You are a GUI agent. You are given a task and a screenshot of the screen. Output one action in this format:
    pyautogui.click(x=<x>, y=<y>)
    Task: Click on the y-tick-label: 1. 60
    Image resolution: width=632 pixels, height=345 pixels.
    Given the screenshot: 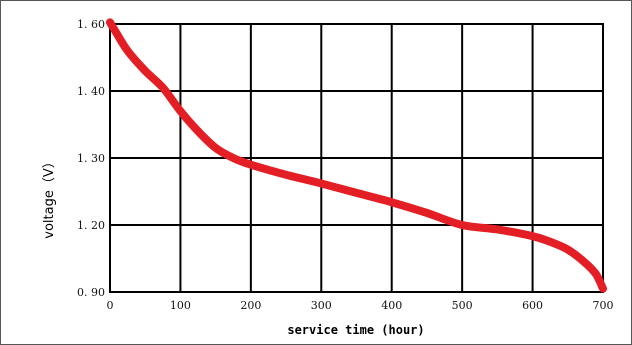 What is the action you would take?
    pyautogui.click(x=91, y=24)
    